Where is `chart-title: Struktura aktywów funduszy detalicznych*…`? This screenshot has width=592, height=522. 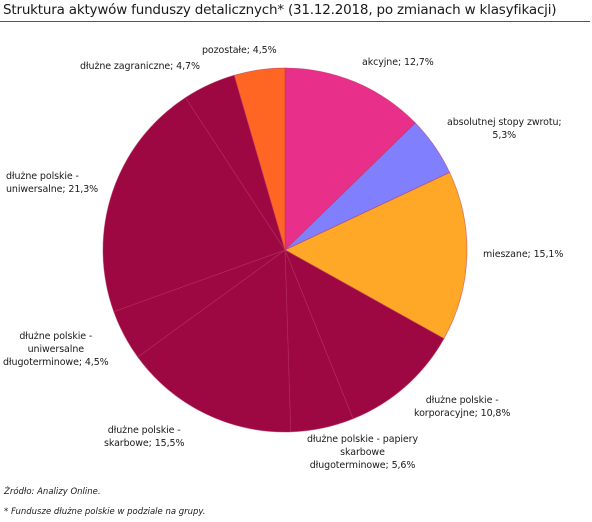 chart-title: Struktura aktywów funduszy detalicznych*… is located at coordinates (280, 10).